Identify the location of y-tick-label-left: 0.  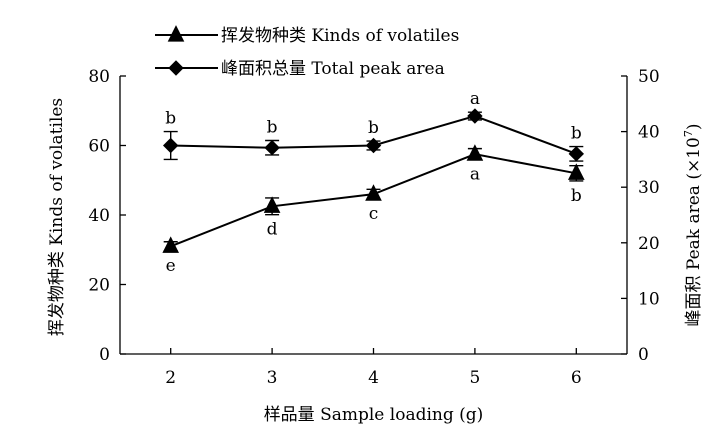
(104, 355).